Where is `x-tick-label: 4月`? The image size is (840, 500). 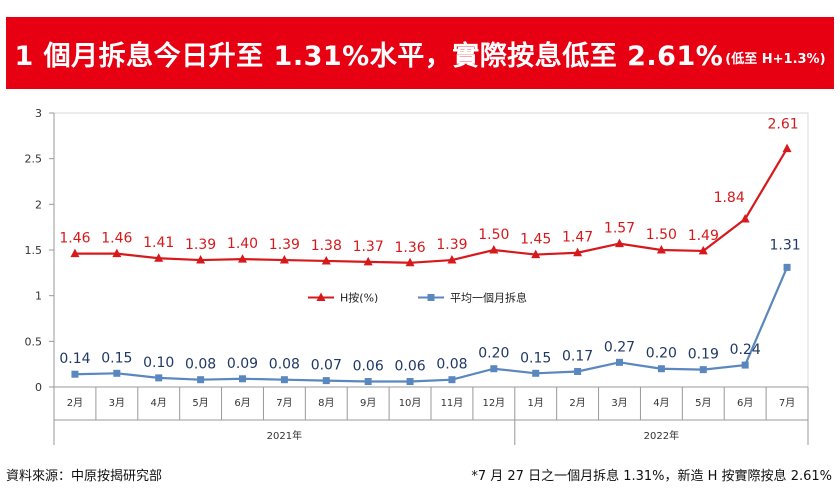 x-tick-label: 4月 is located at coordinates (661, 403).